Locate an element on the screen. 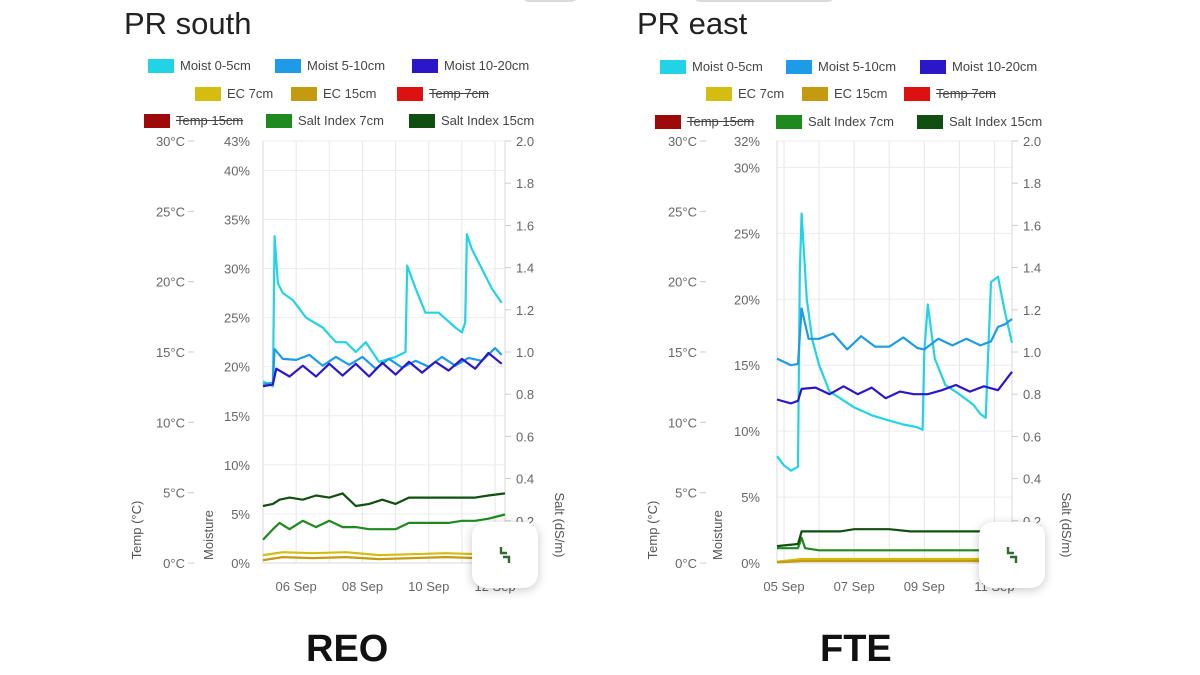  series-line-salt-index-7cm is located at coordinates (894, 544).